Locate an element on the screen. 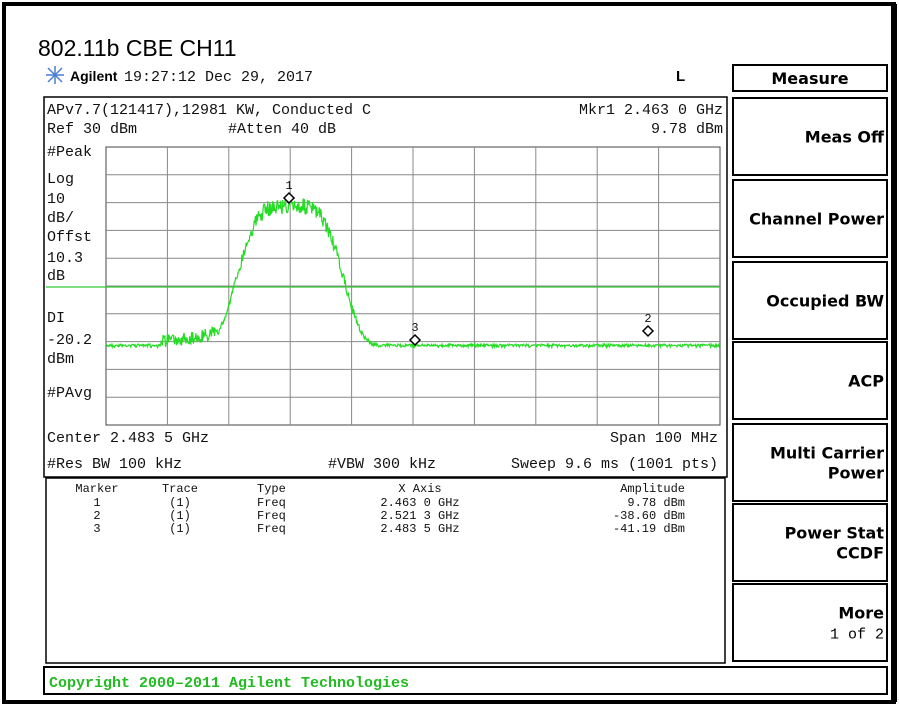 The image size is (899, 707). menu-title: Measure is located at coordinates (809, 78).